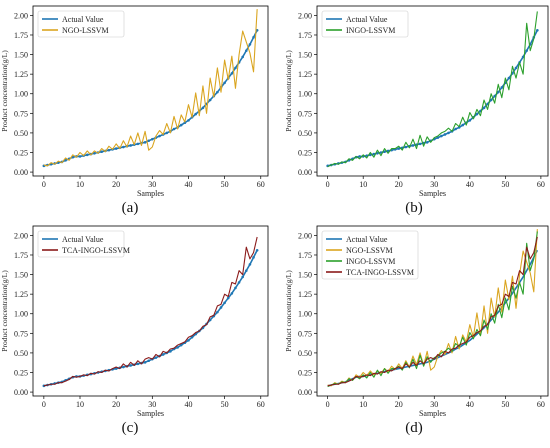 Image resolution: width=550 pixels, height=448 pixels. I want to click on x-tick-label: 40, so click(188, 184).